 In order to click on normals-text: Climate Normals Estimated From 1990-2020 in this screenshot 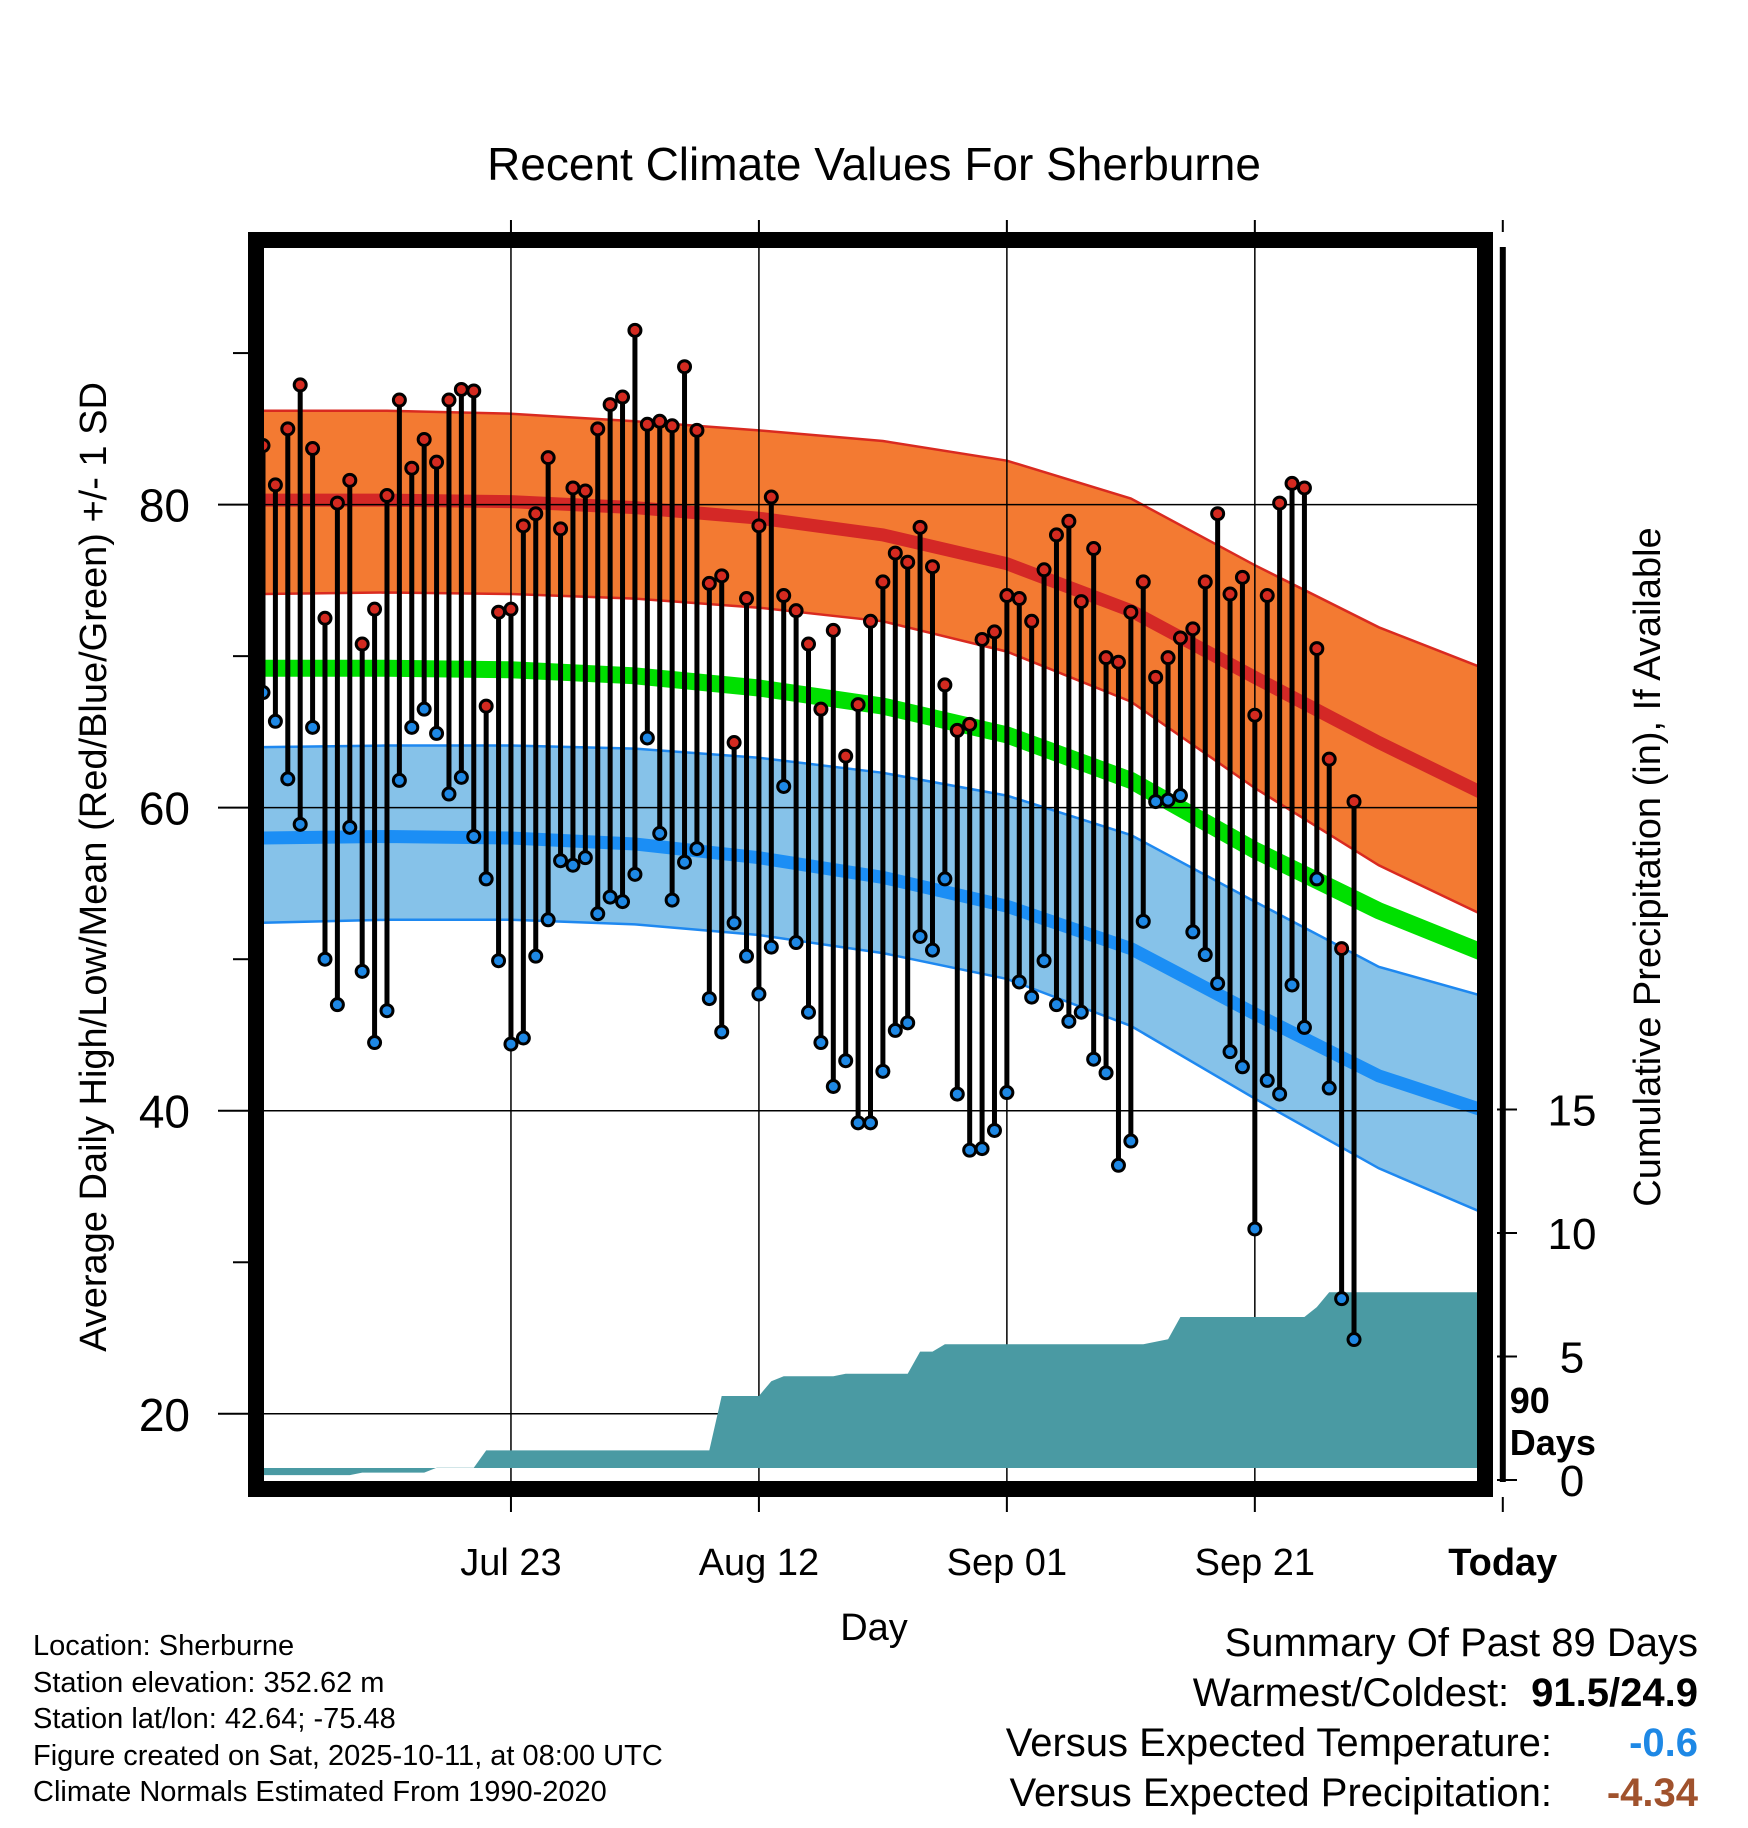, I will do `click(320, 1792)`.